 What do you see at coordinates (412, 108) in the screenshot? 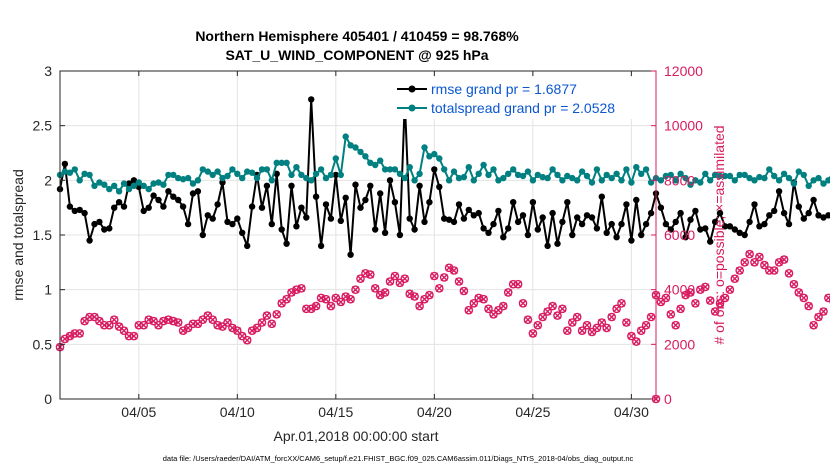
I see `legend-spread-marker` at bounding box center [412, 108].